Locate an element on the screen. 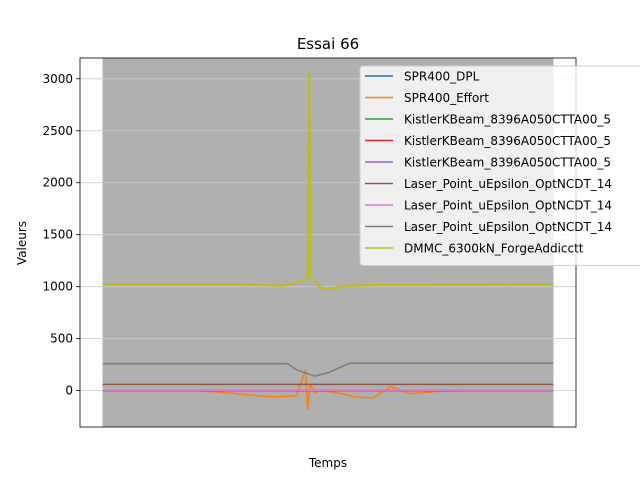 The image size is (640, 480). y-tick-label: 500 is located at coordinates (61, 339).